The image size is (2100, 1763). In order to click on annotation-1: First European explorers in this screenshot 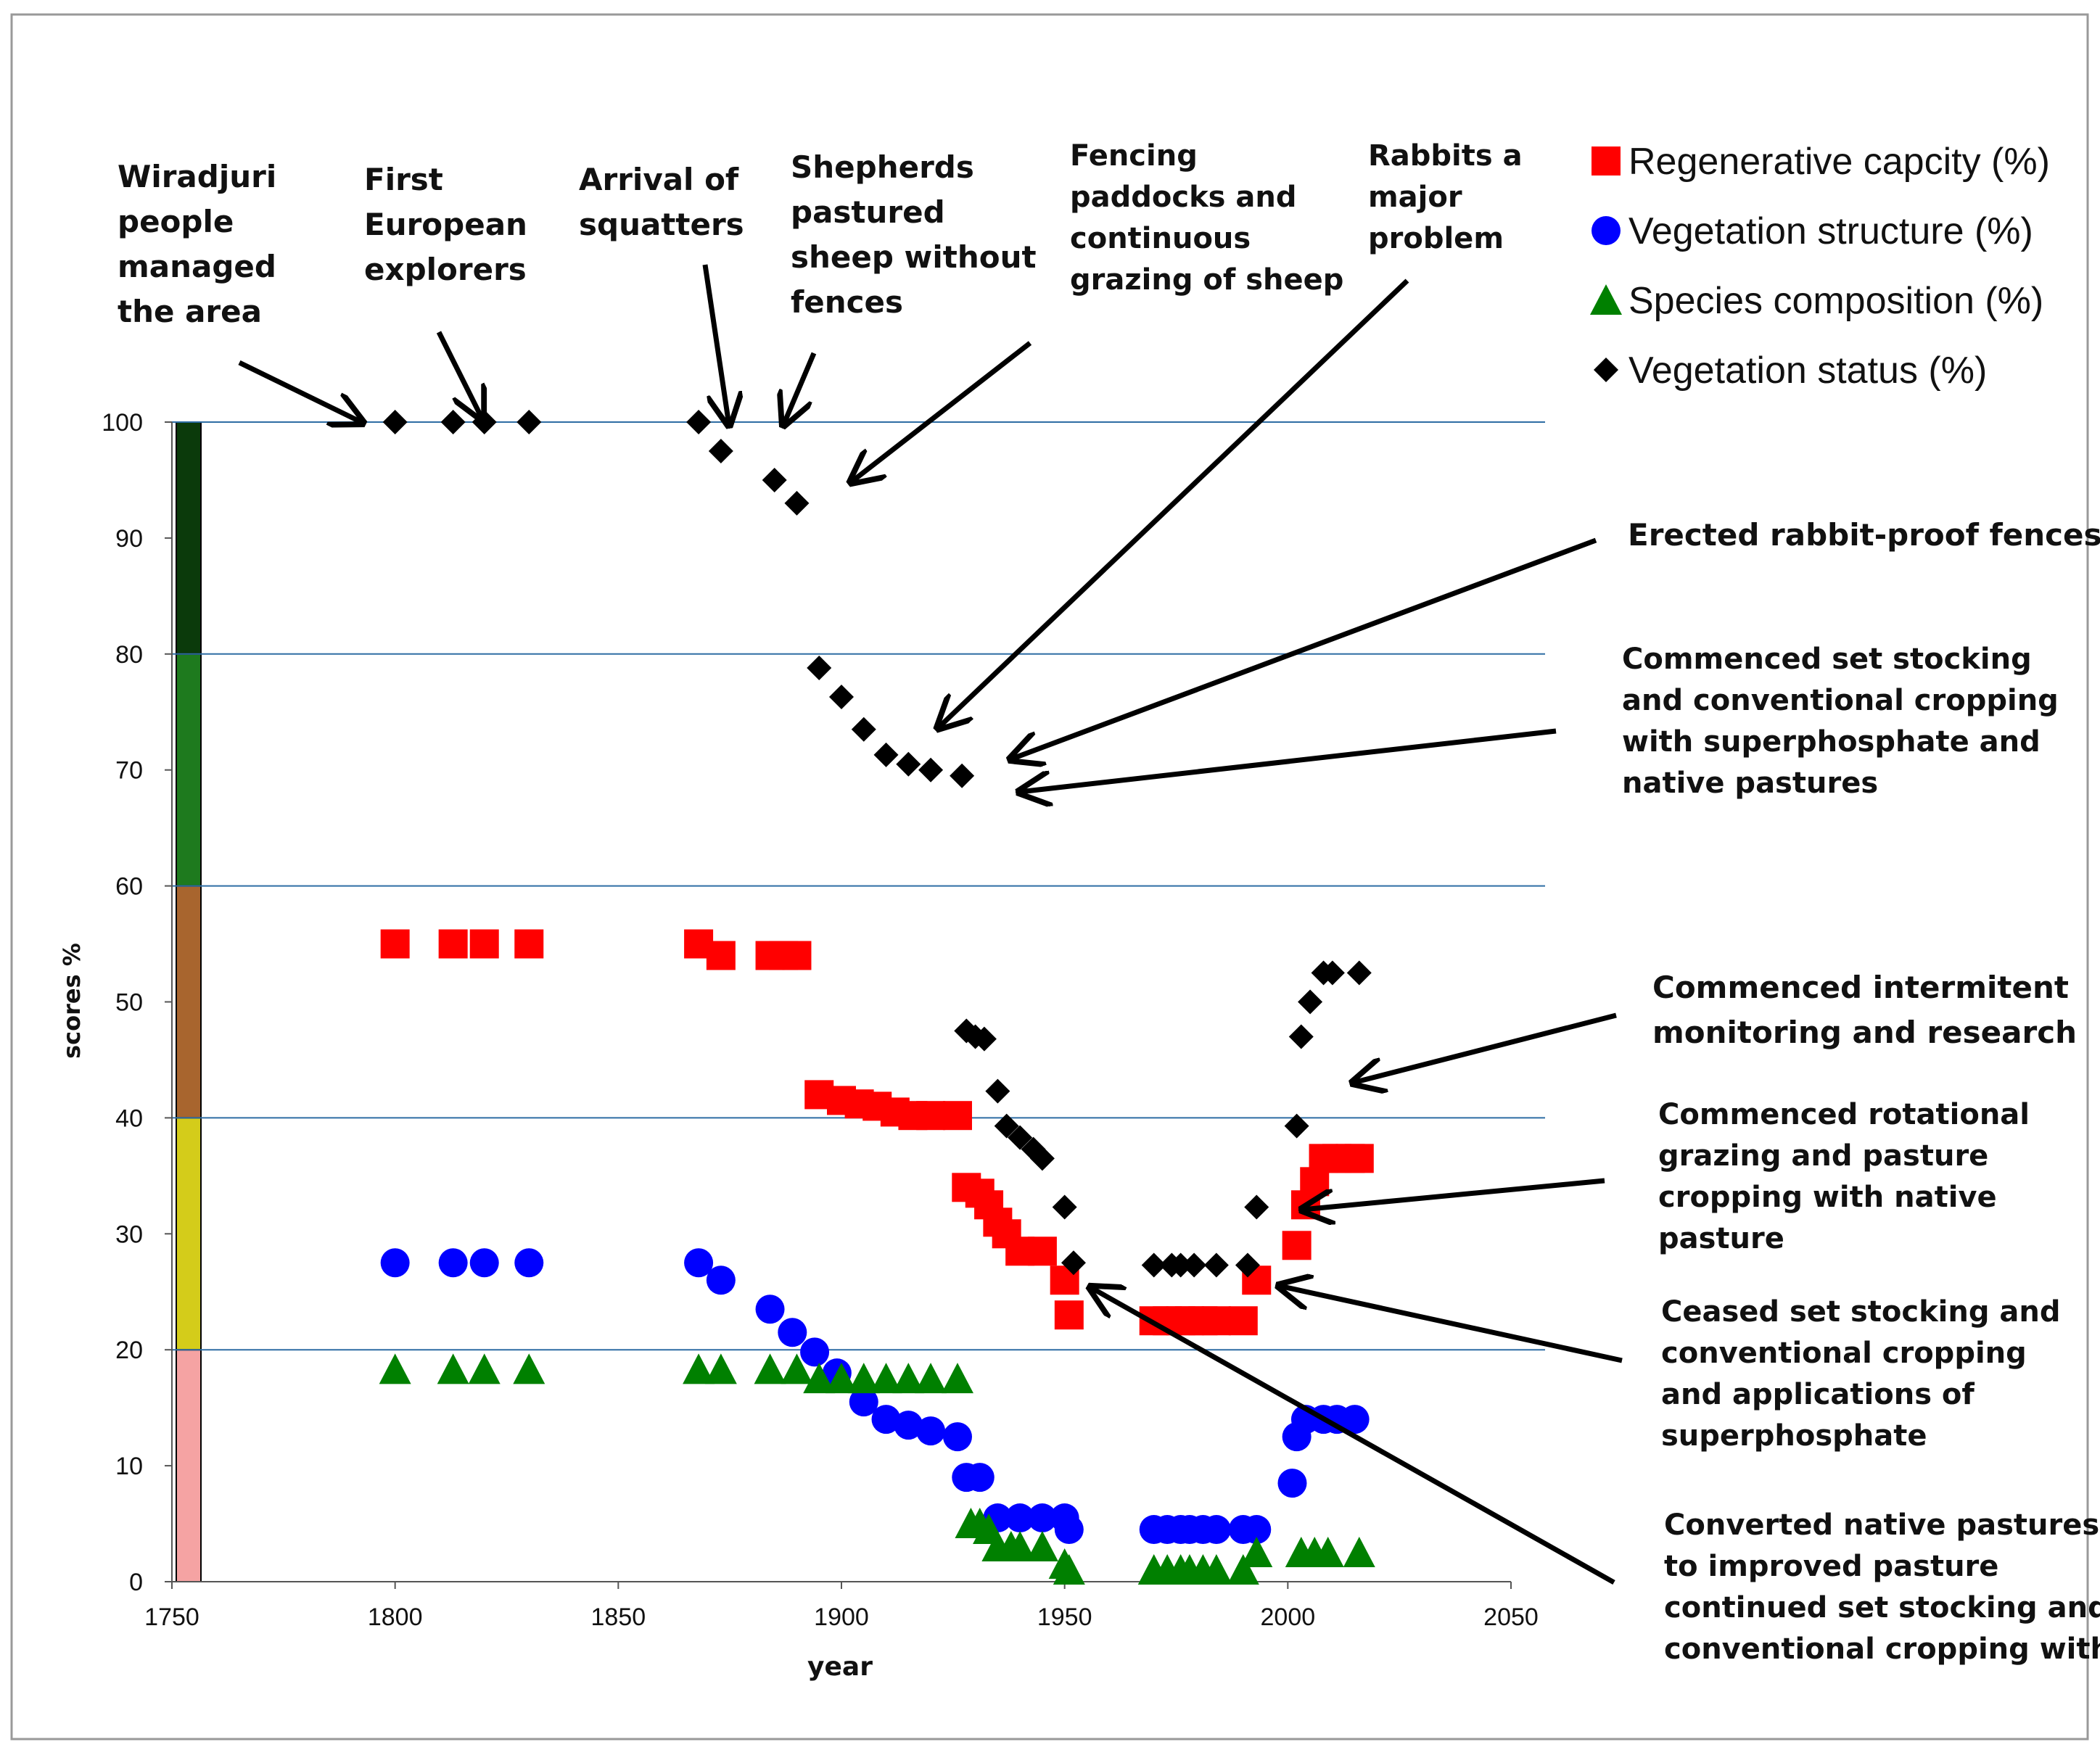, I will do `click(446, 225)`.